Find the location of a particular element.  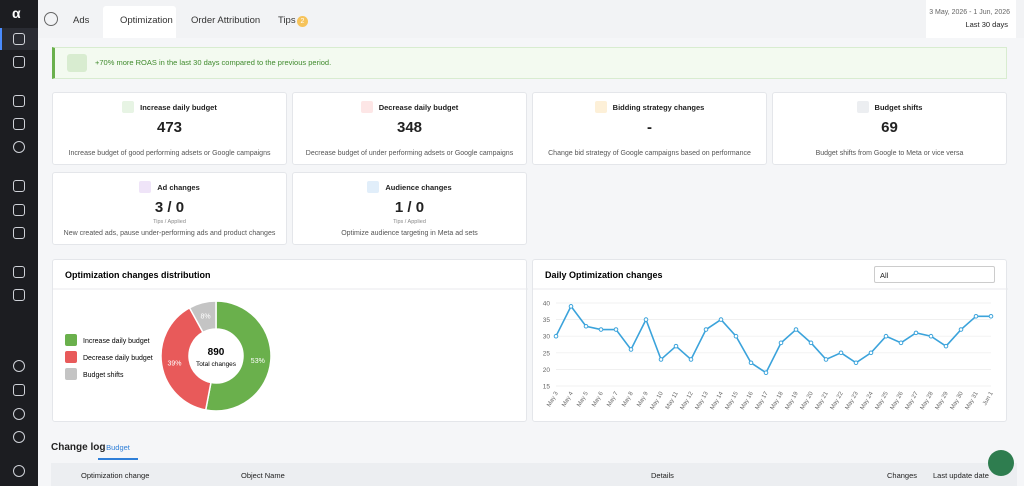

y-tick-label: 15 is located at coordinates (547, 387).